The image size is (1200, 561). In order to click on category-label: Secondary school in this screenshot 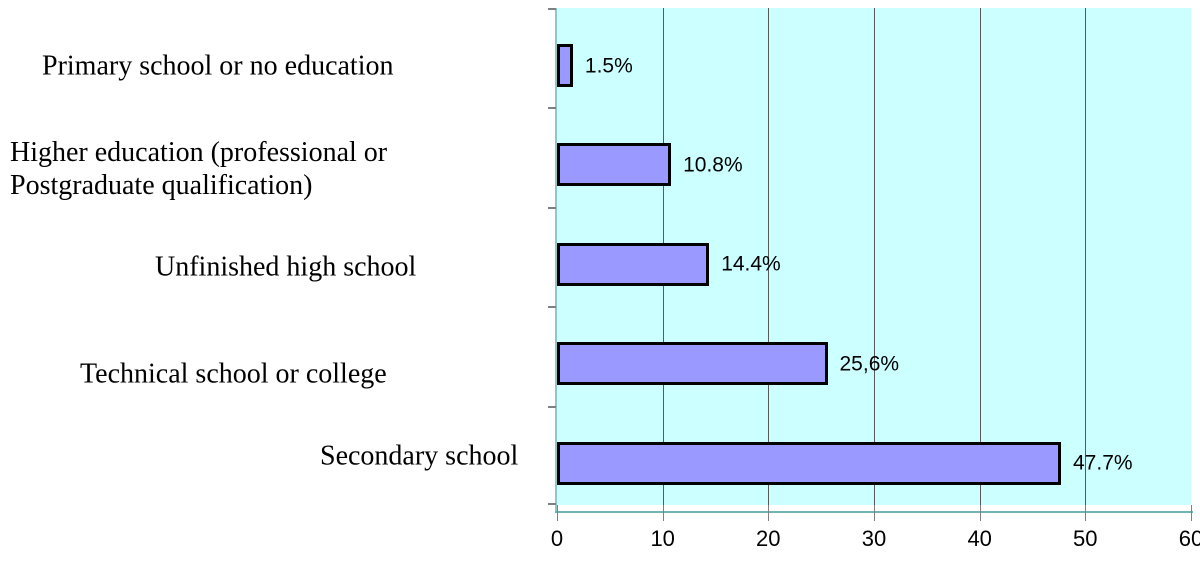, I will do `click(419, 456)`.